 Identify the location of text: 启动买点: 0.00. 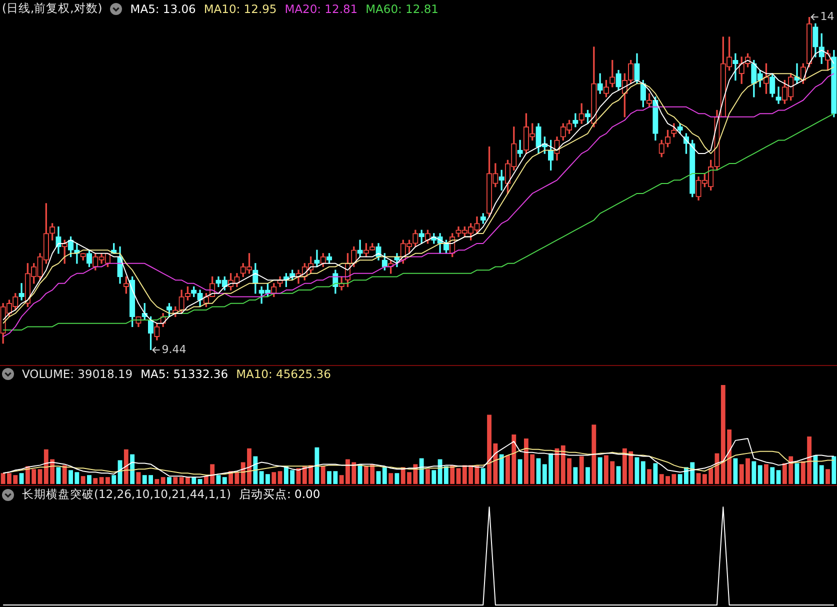
(279, 494).